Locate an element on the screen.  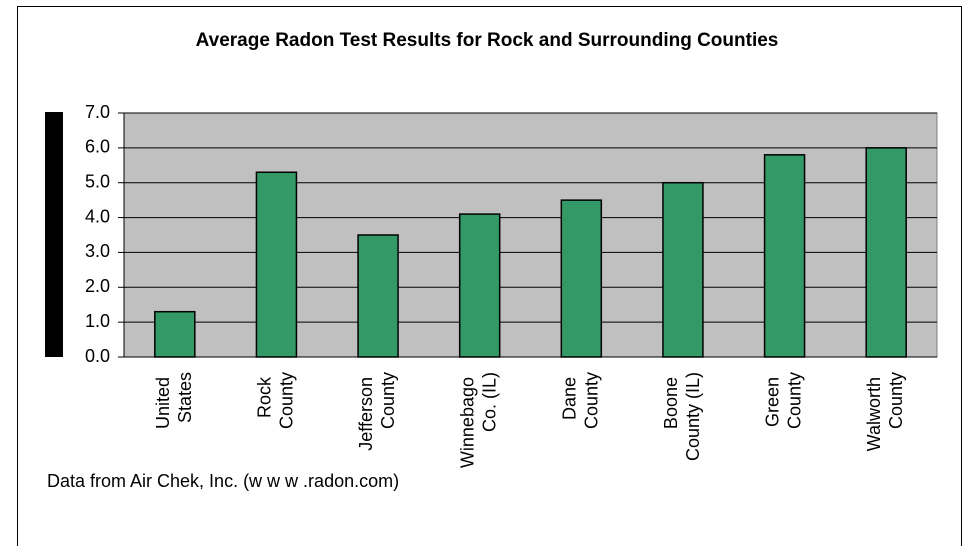
x-tick-label: Rock County is located at coordinates (275, 400).